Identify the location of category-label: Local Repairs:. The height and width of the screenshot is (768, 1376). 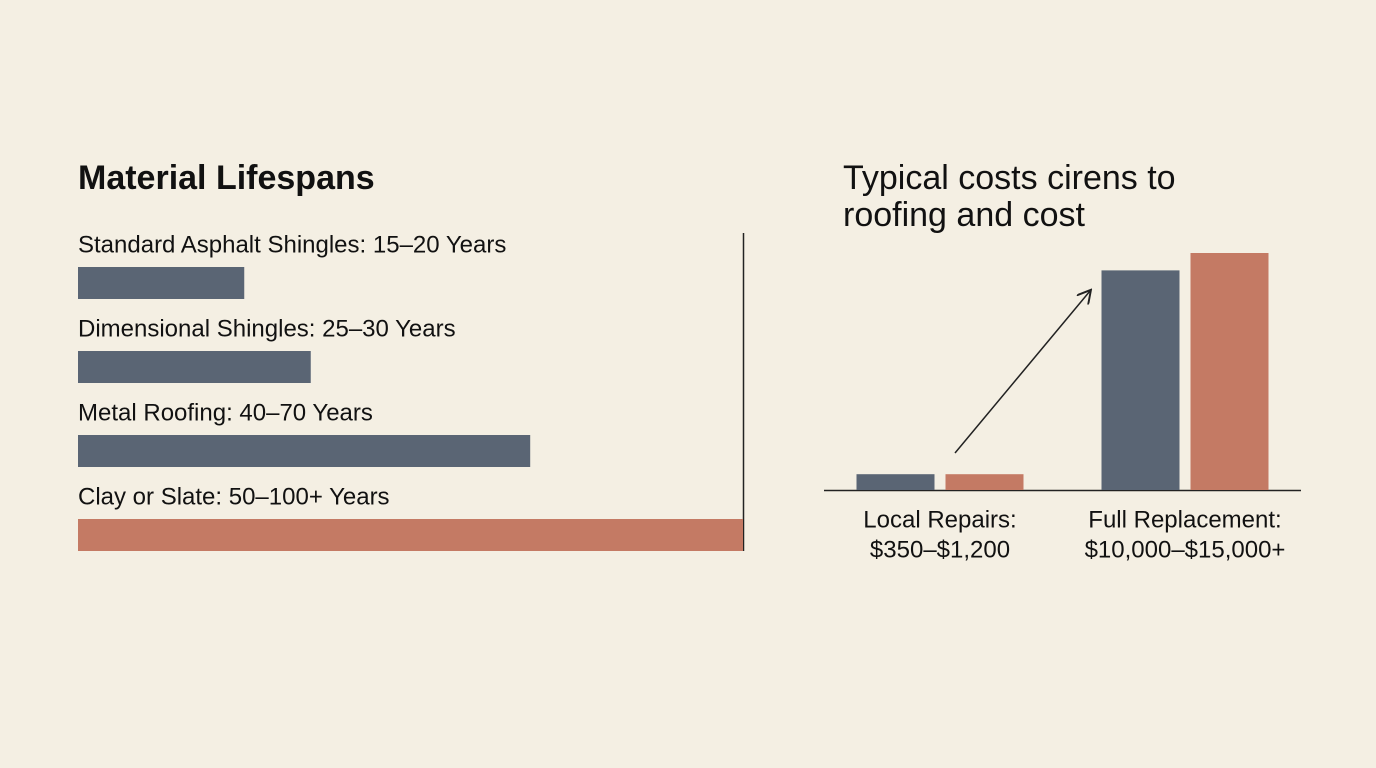
(939, 519).